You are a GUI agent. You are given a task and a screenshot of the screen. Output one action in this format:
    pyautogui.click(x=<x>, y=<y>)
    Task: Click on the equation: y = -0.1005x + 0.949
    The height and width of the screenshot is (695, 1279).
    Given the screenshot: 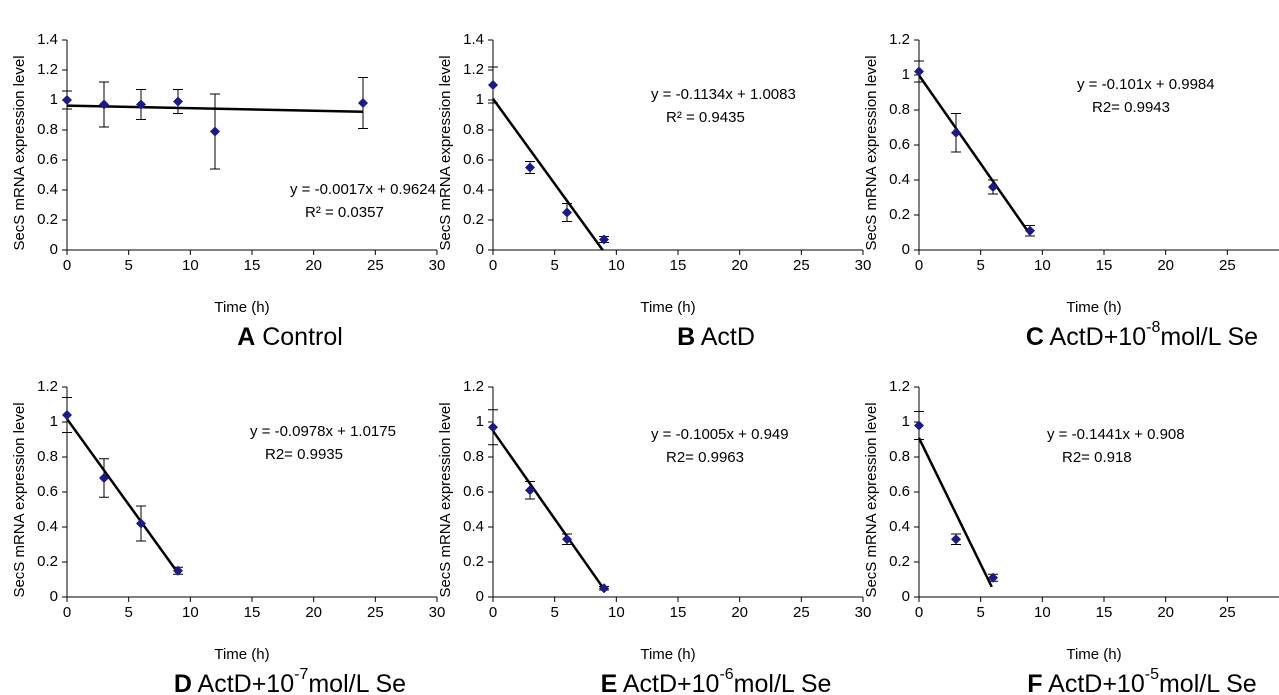 What is the action you would take?
    pyautogui.click(x=720, y=434)
    